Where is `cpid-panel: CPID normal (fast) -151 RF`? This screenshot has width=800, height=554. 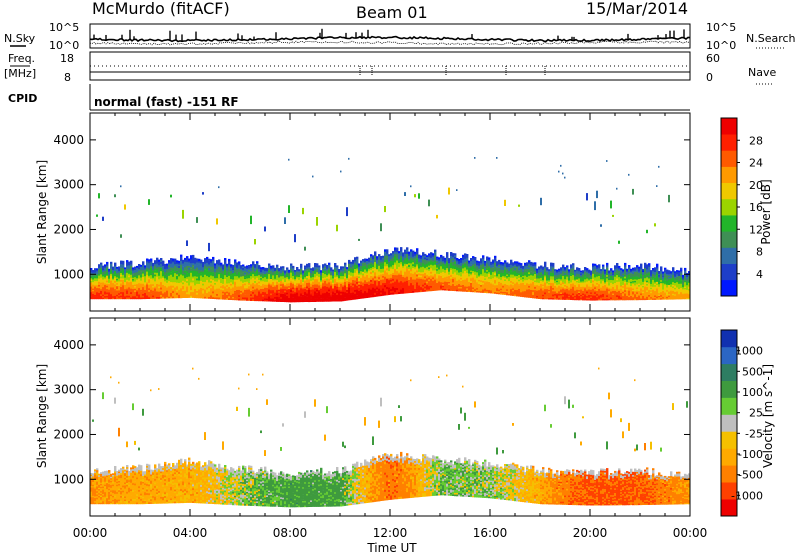 cpid-panel: CPID normal (fast) -151 RF is located at coordinates (349, 97).